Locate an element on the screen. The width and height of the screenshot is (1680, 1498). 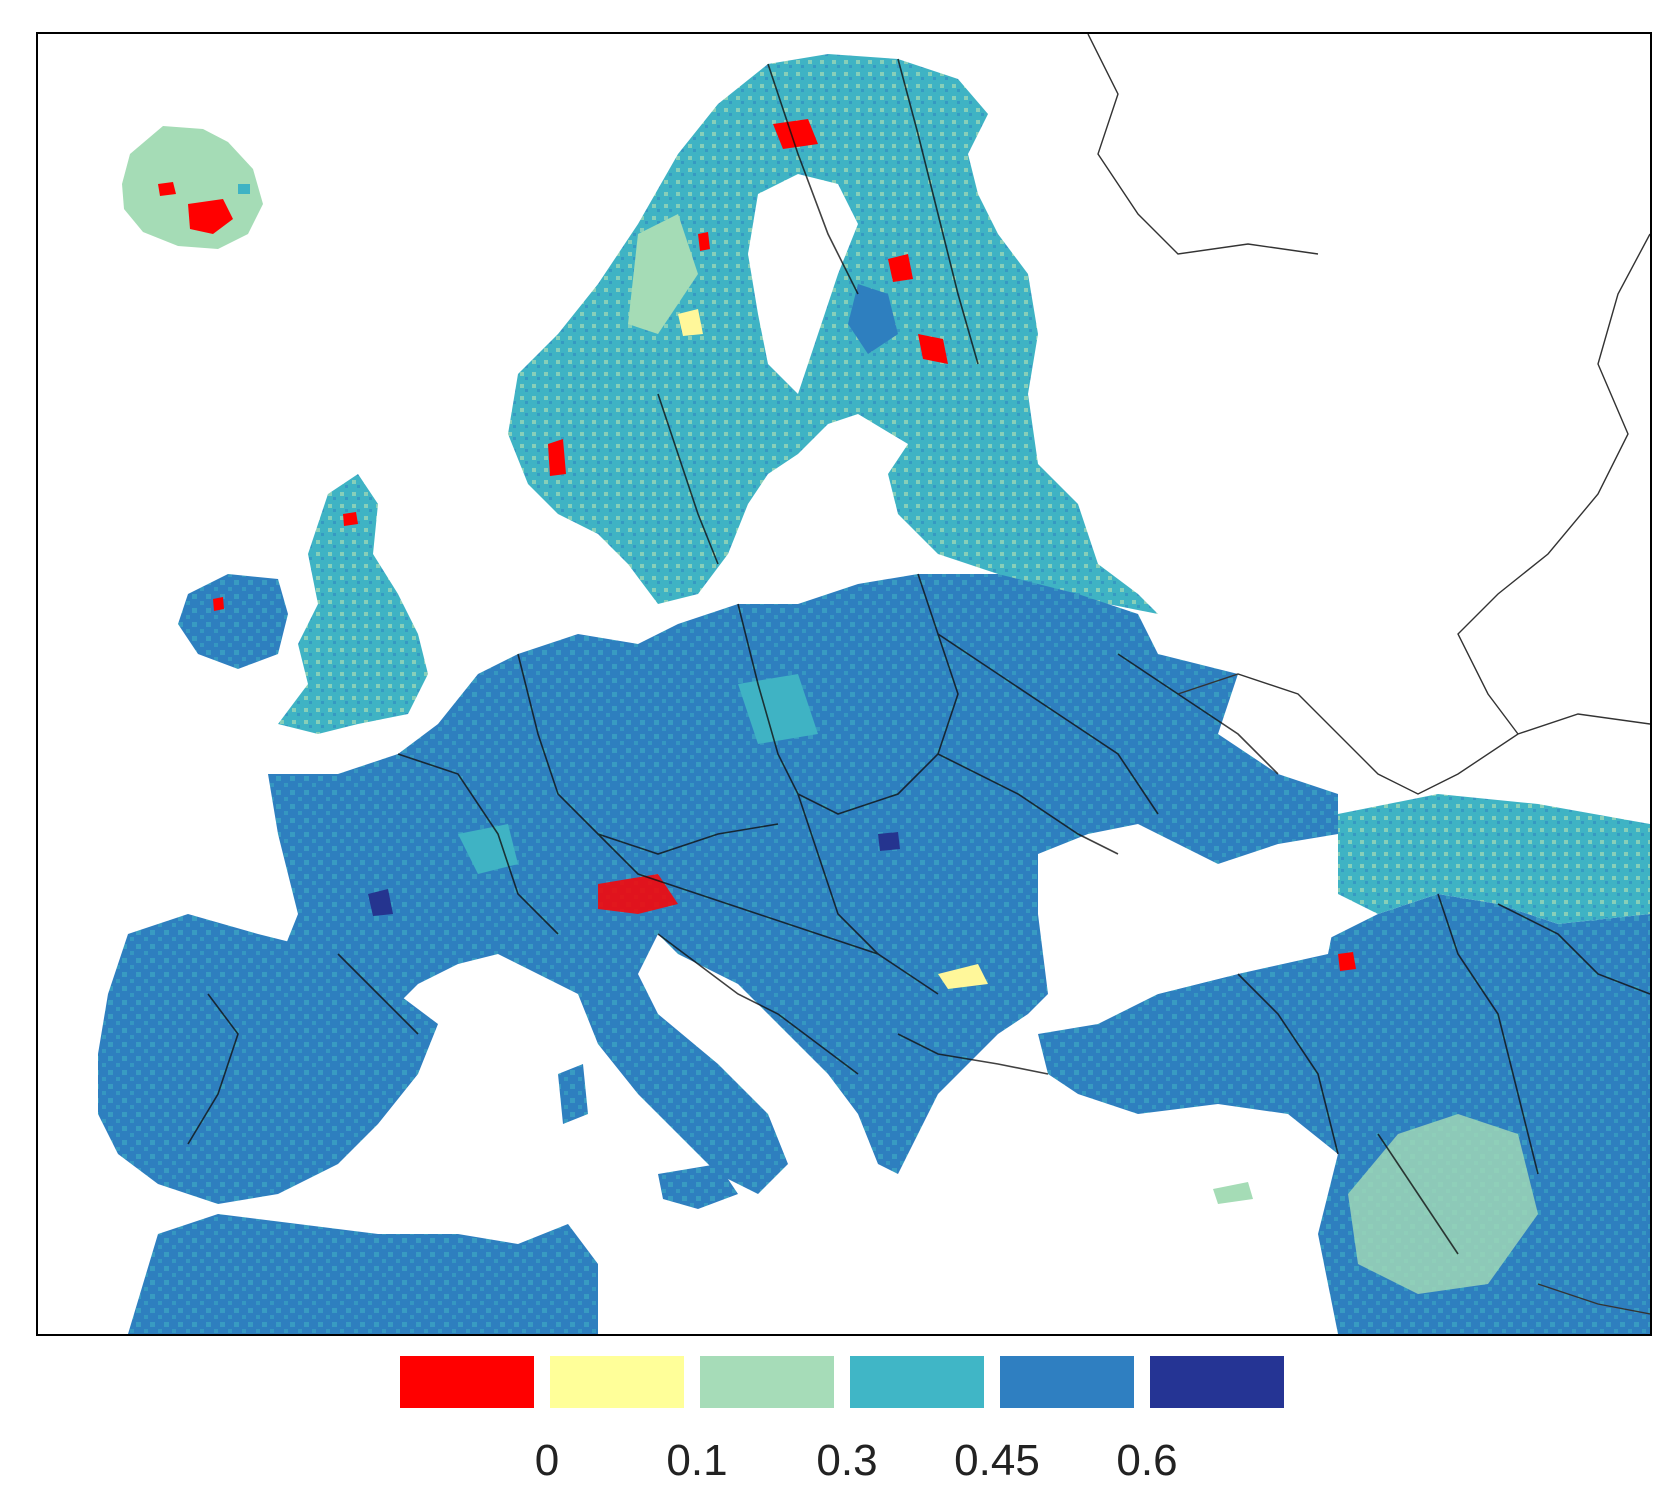
black-sea is located at coordinates (1193, 929).